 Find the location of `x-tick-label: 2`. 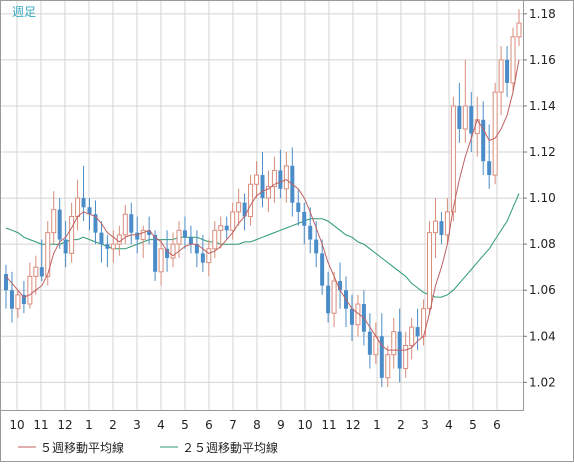

x-tick-label: 2 is located at coordinates (401, 425).